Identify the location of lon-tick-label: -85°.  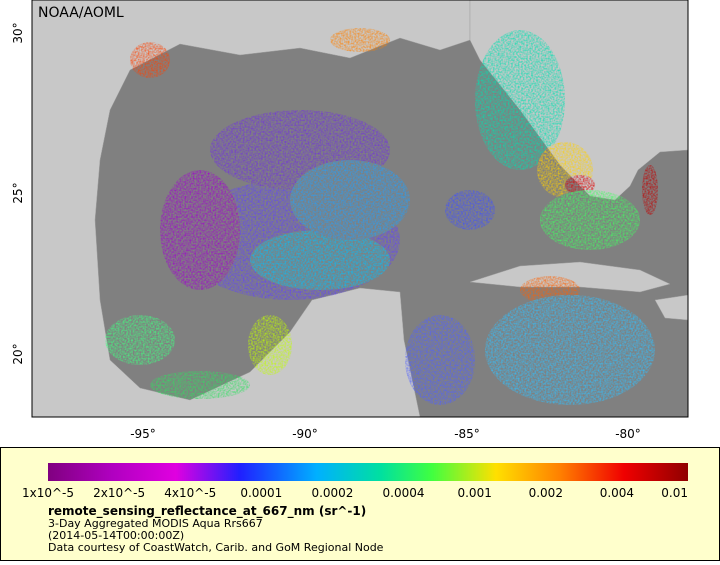
(467, 434).